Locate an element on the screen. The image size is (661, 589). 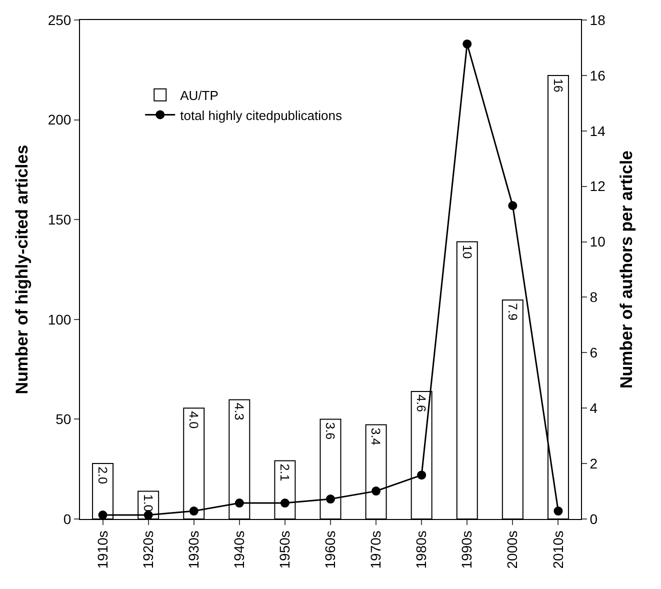
legend-label: total highly citedpublications is located at coordinates (261, 115).